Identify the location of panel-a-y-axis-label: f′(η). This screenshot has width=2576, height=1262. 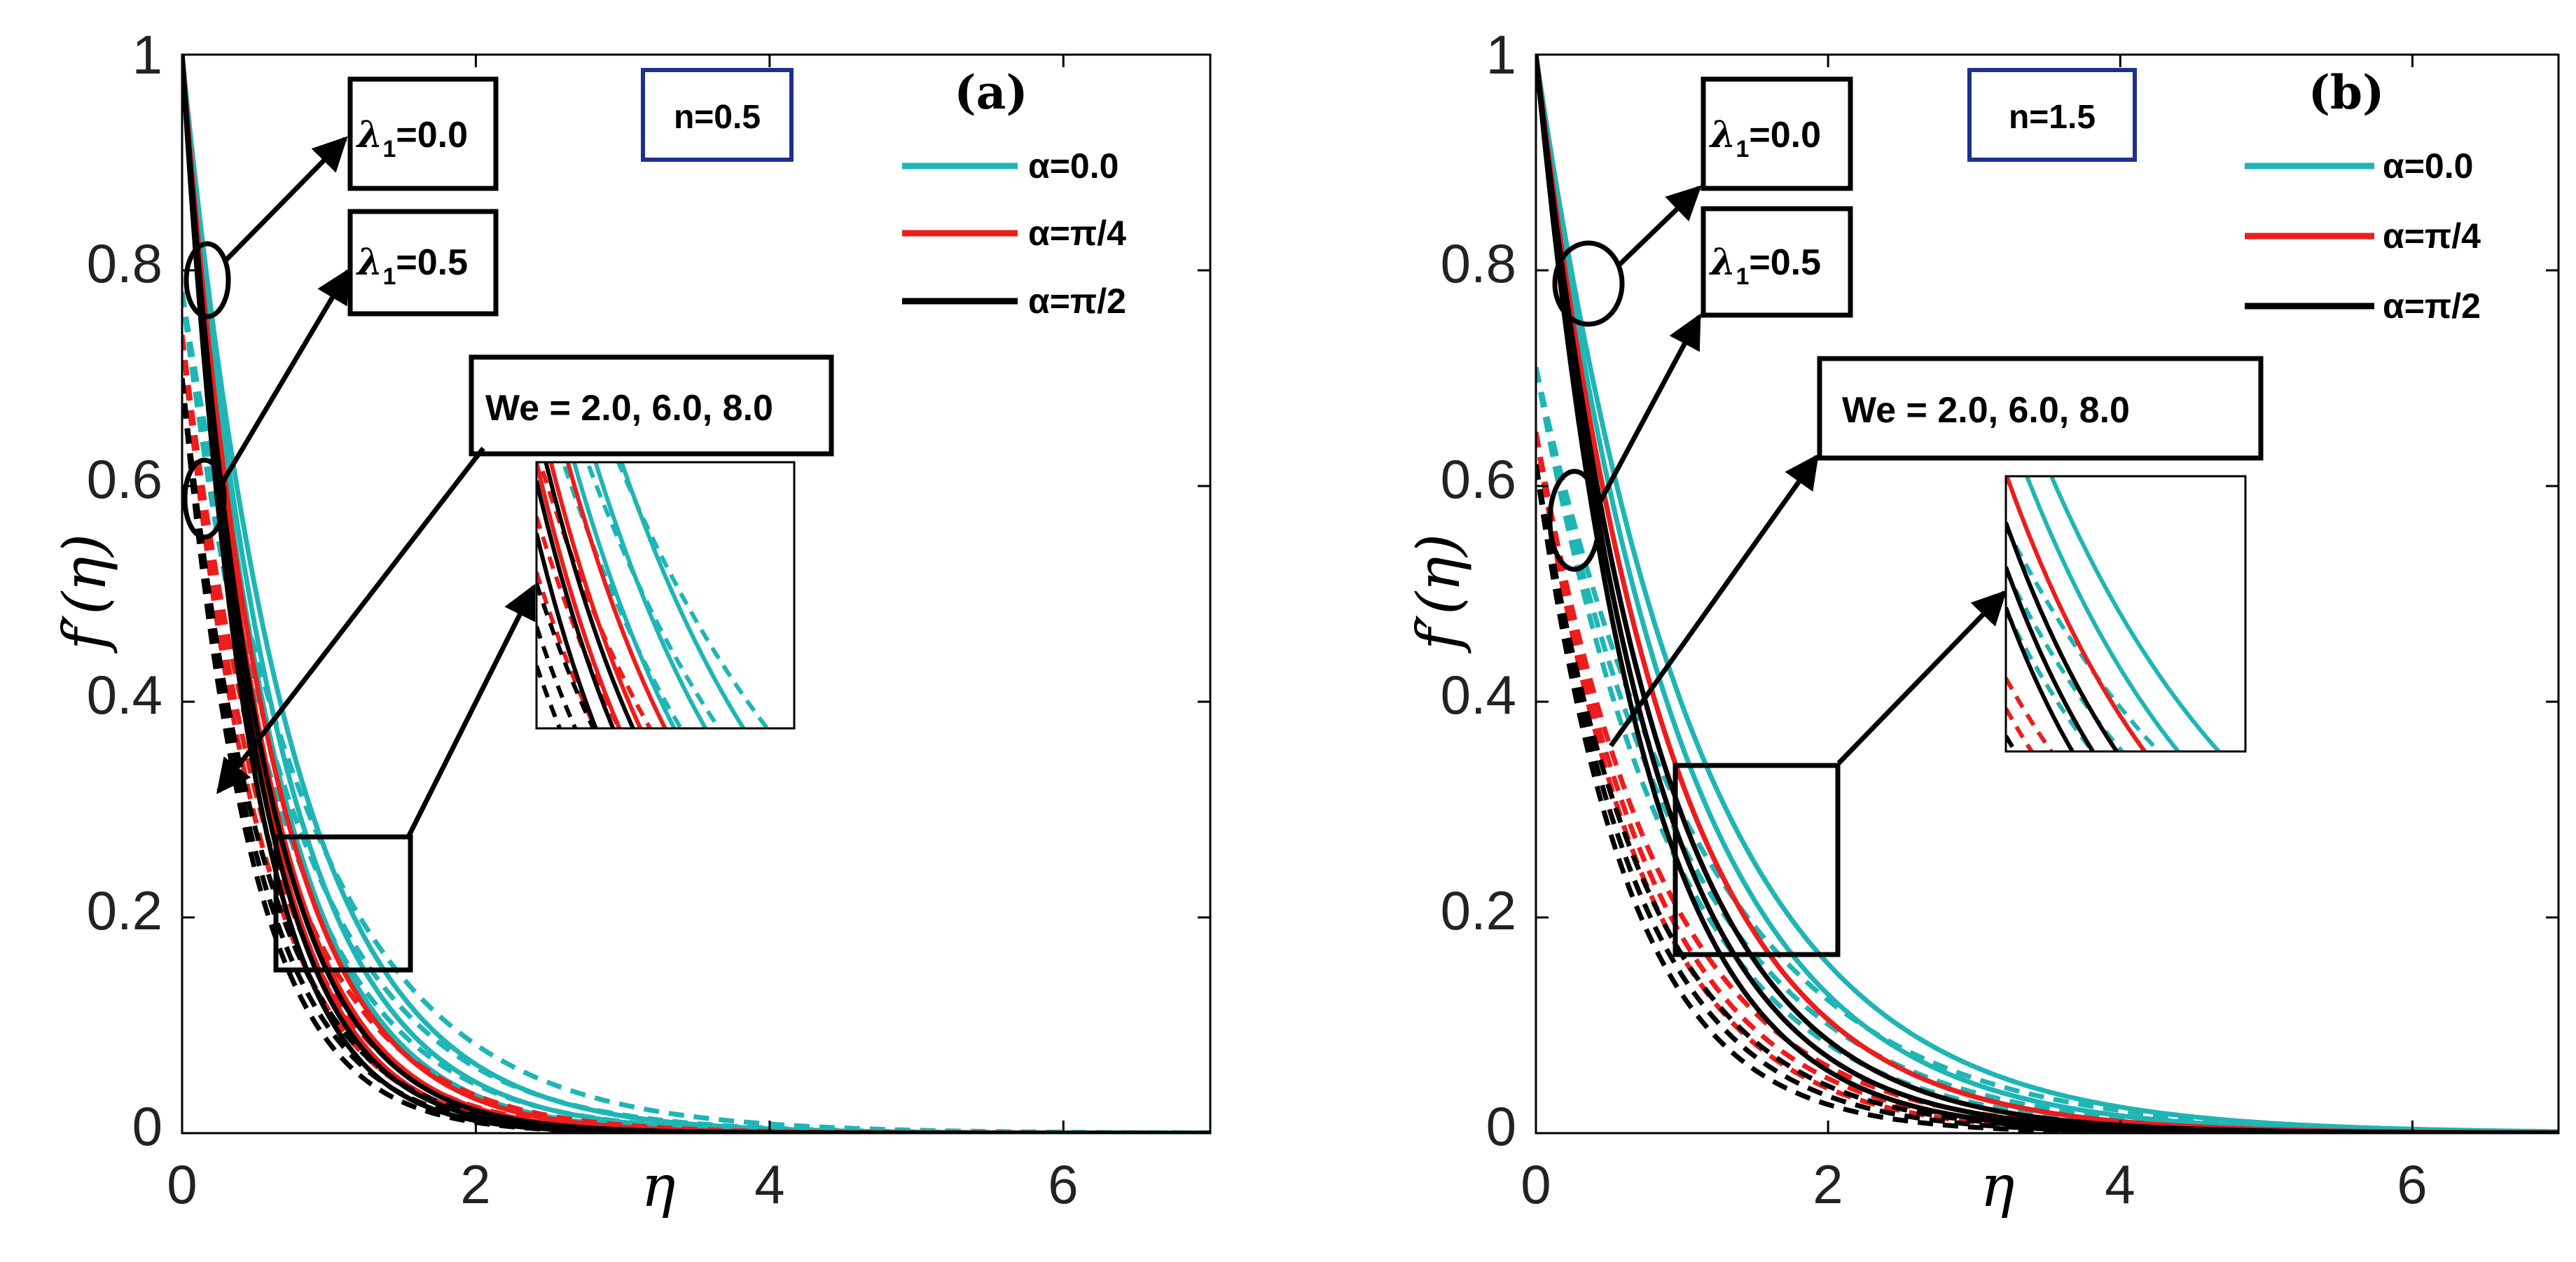
(84, 594).